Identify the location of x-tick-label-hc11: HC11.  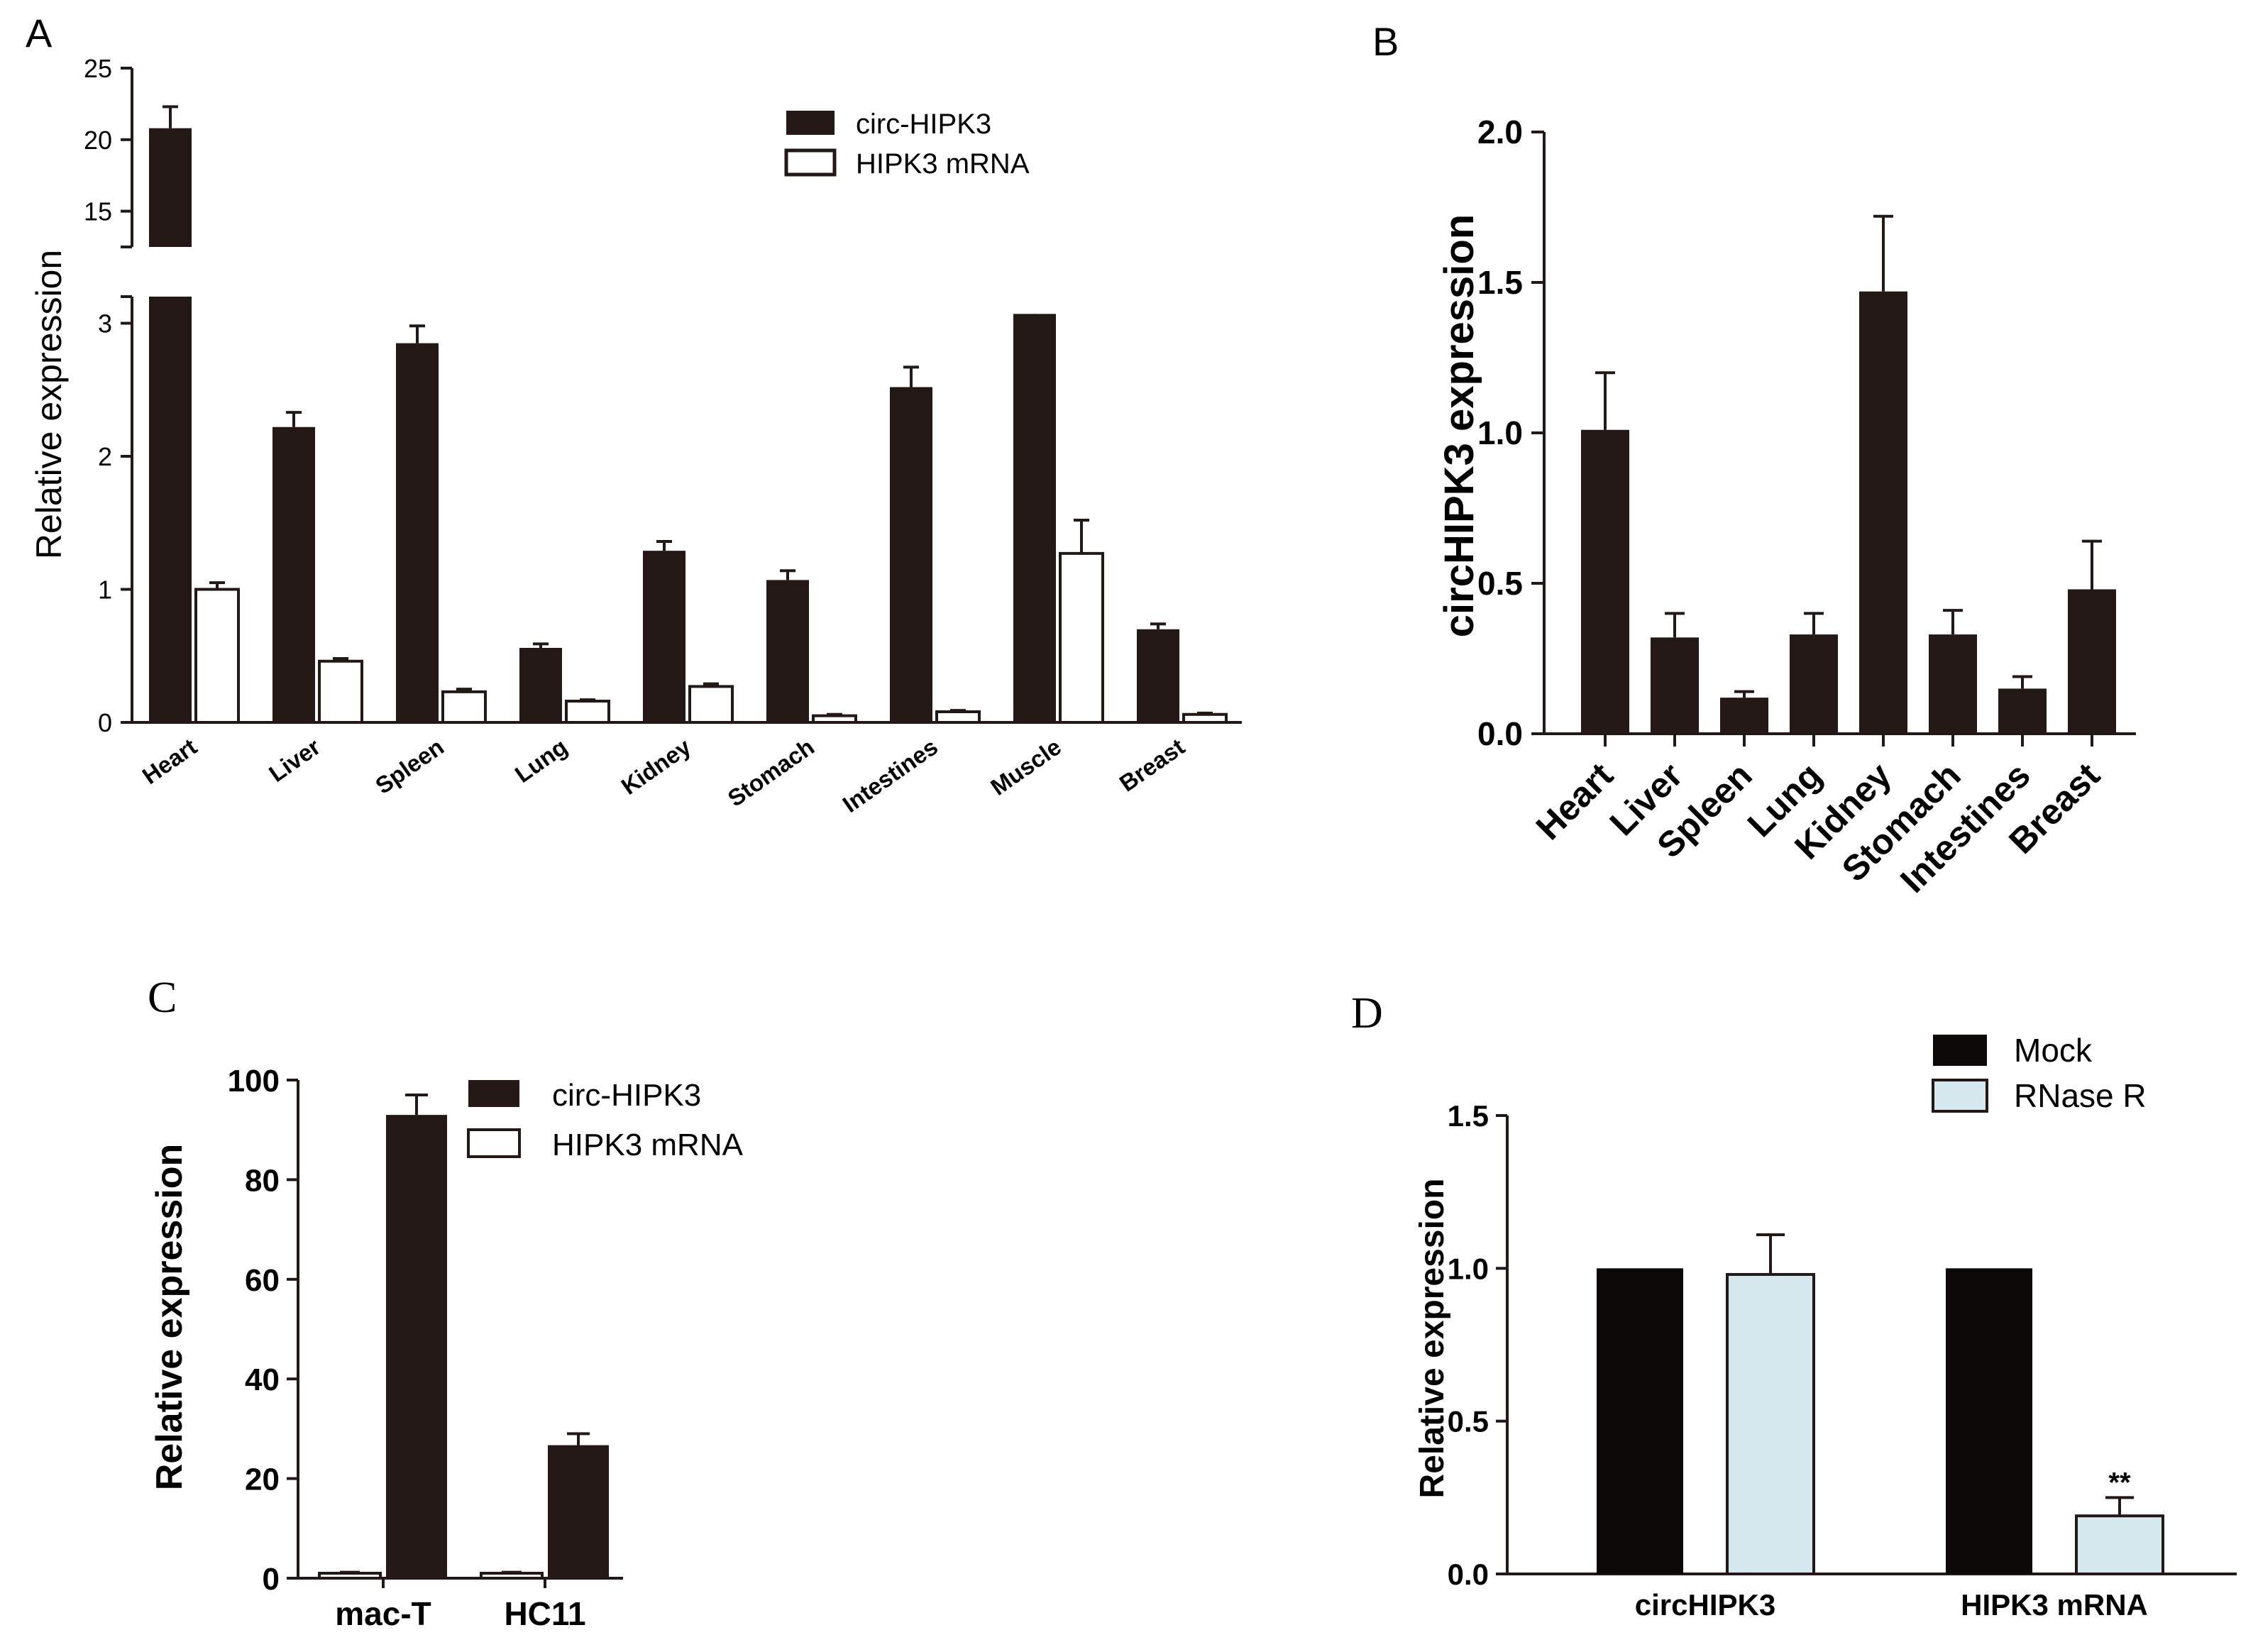
(544, 1614).